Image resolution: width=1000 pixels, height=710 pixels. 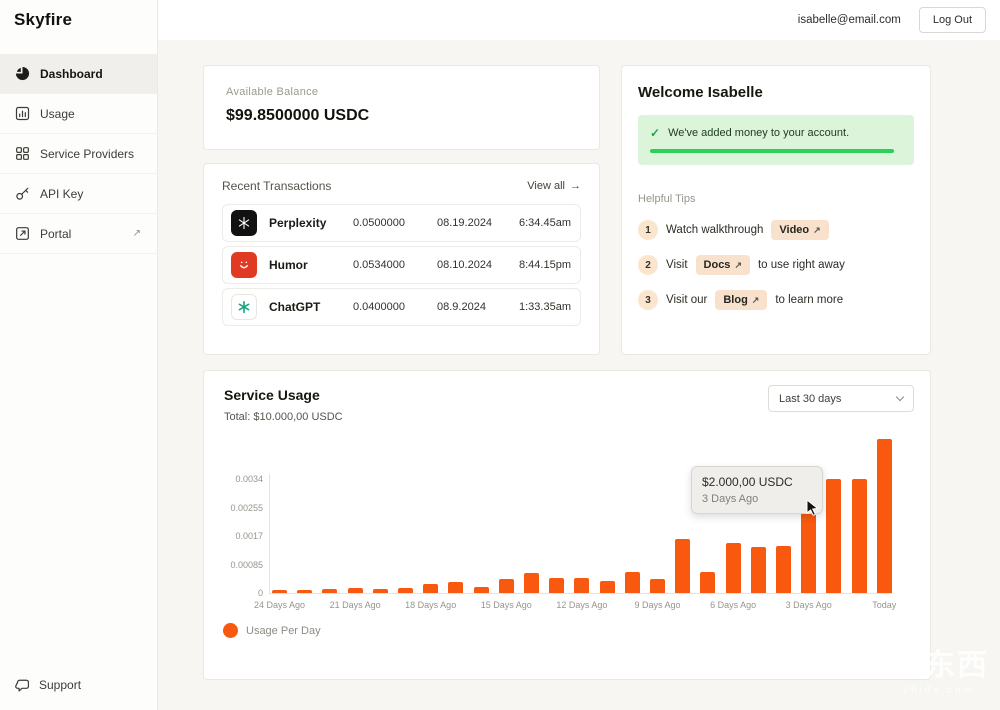 I want to click on sidebar-item-label: Service Providers, so click(x=87, y=153).